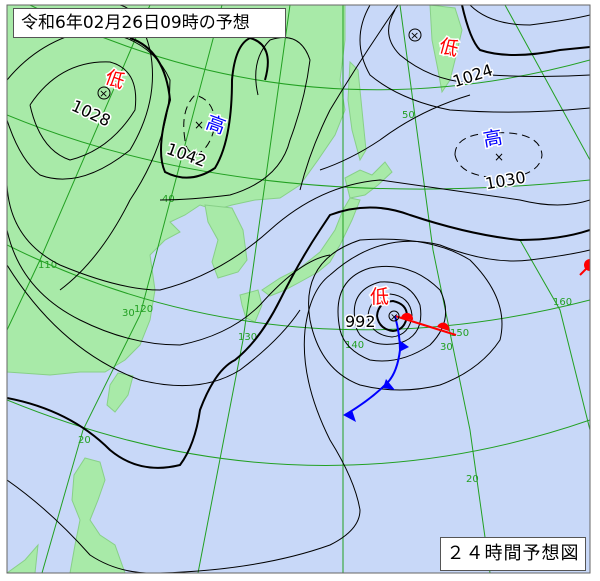  Describe the element at coordinates (372, 309) in the screenshot. I see `low-992: 低 × 992` at that location.